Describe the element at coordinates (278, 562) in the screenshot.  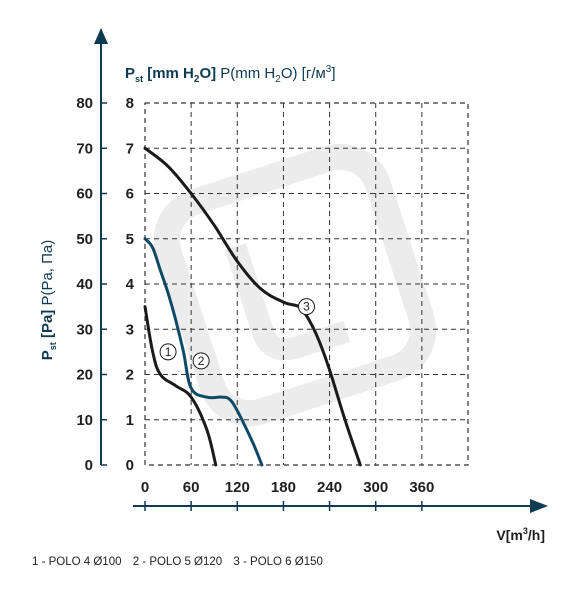
I see `legend-item-3: 3 - POLO 6 Ø150` at that location.